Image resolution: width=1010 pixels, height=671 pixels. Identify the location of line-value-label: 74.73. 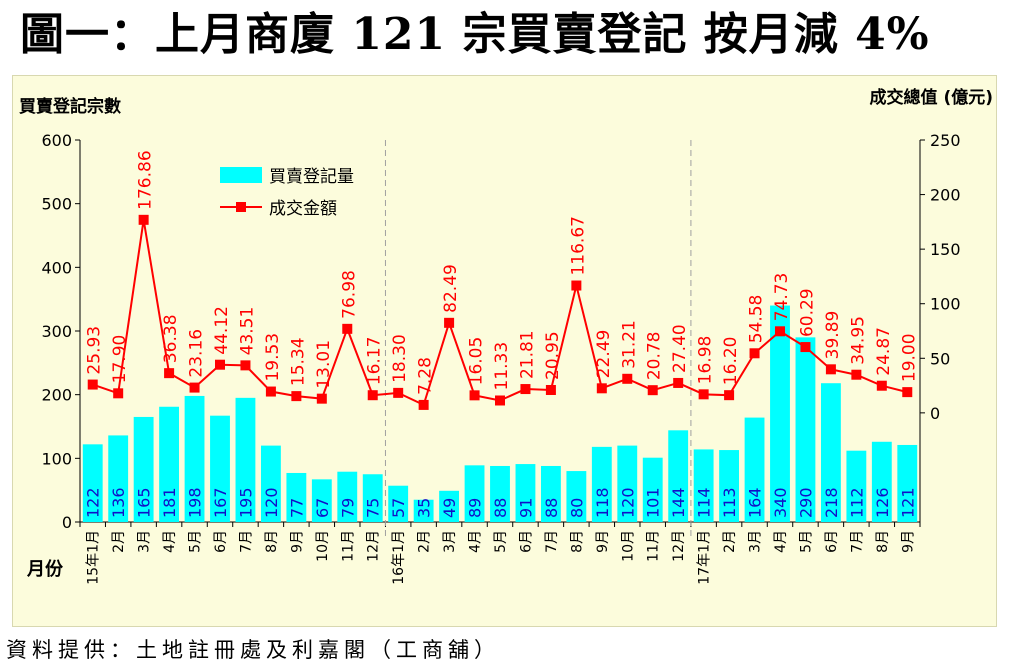
(782, 297).